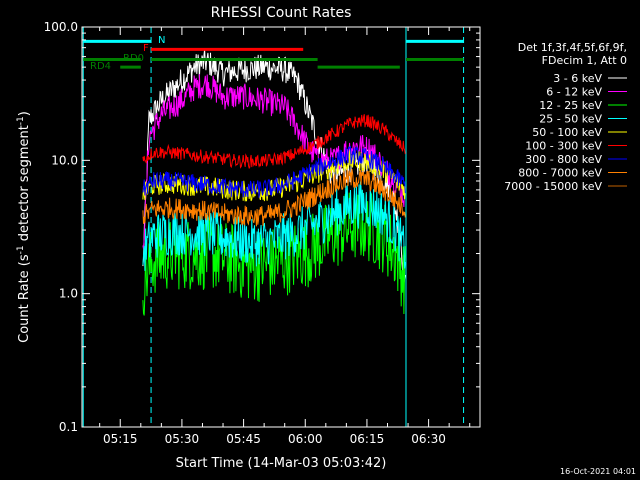 This screenshot has height=480, width=640. Describe the element at coordinates (570, 105) in the screenshot. I see `legend-entry-label: 12 - 25 keV` at that location.